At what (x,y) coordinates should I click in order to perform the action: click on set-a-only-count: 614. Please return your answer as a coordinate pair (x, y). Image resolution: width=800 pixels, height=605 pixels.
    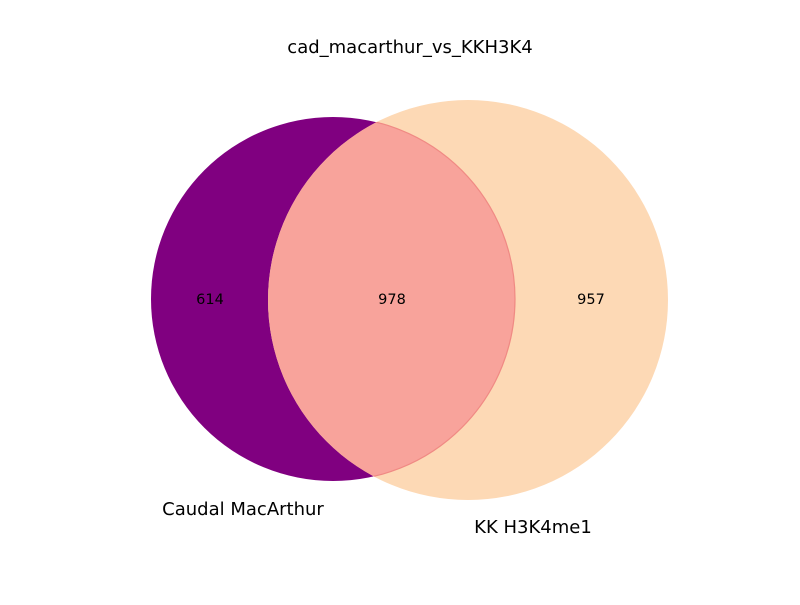
    Looking at the image, I should click on (210, 300).